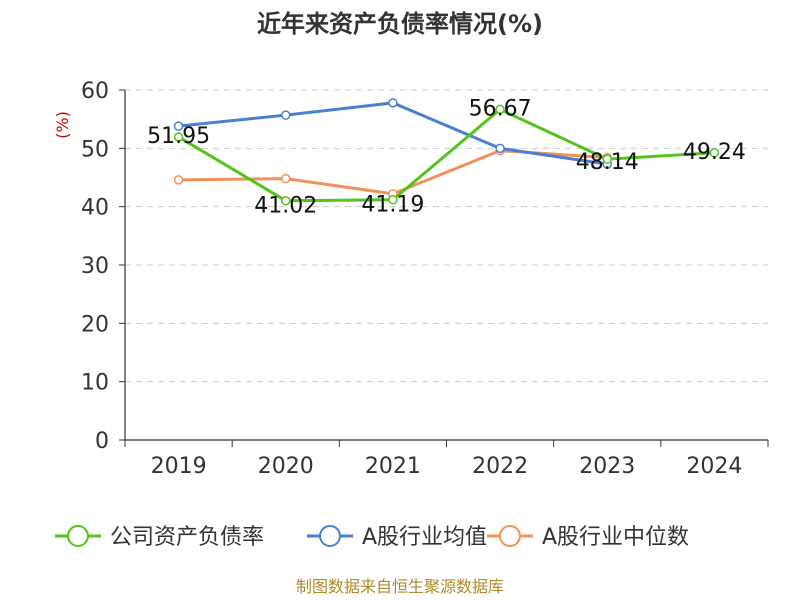 Image resolution: width=800 pixels, height=600 pixels. Describe the element at coordinates (400, 586) in the screenshot. I see `source-note: 制图数据来自恒生聚源数据库` at that location.